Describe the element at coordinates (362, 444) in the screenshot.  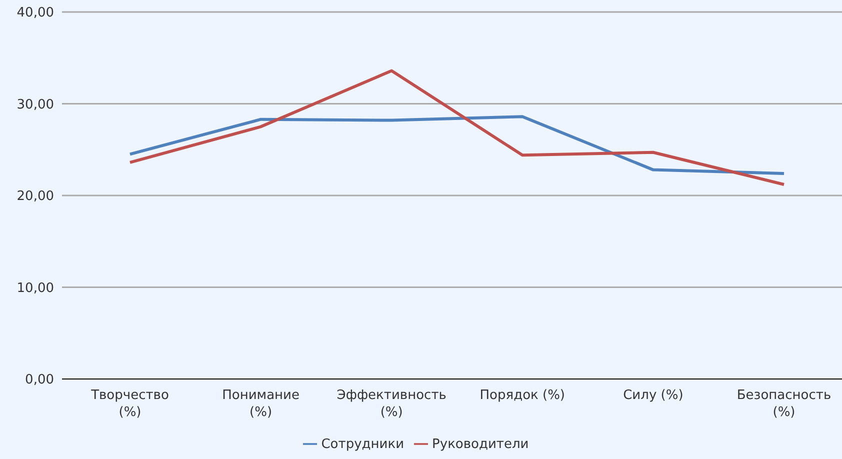
I see `legend-label: Сотрудники` at that location.